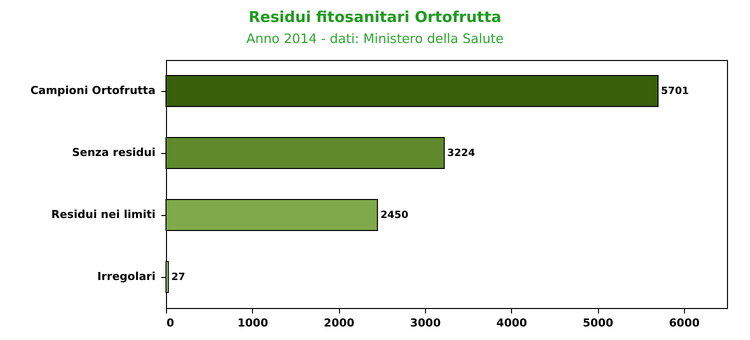 This screenshot has height=340, width=750. I want to click on y-tick-label: Residui nei limiti, so click(103, 214).